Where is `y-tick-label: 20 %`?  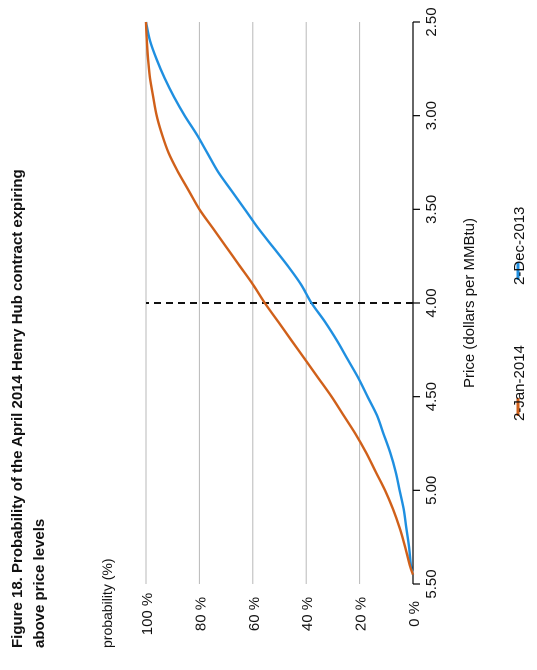
y-tick-label: 20 % is located at coordinates (361, 614).